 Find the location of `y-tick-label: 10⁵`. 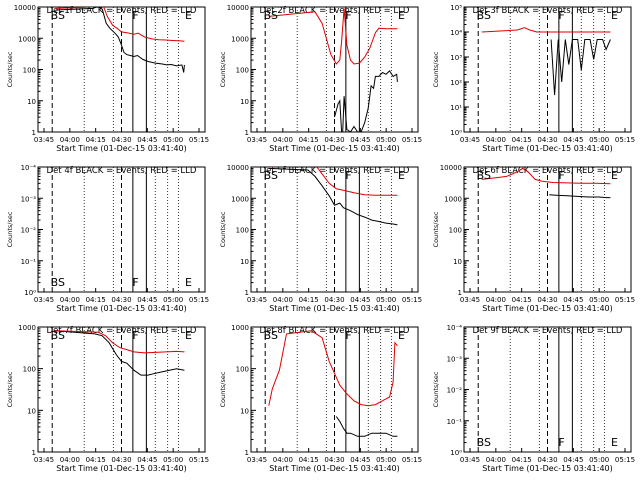

y-tick-label: 10⁵ is located at coordinates (456, 8).